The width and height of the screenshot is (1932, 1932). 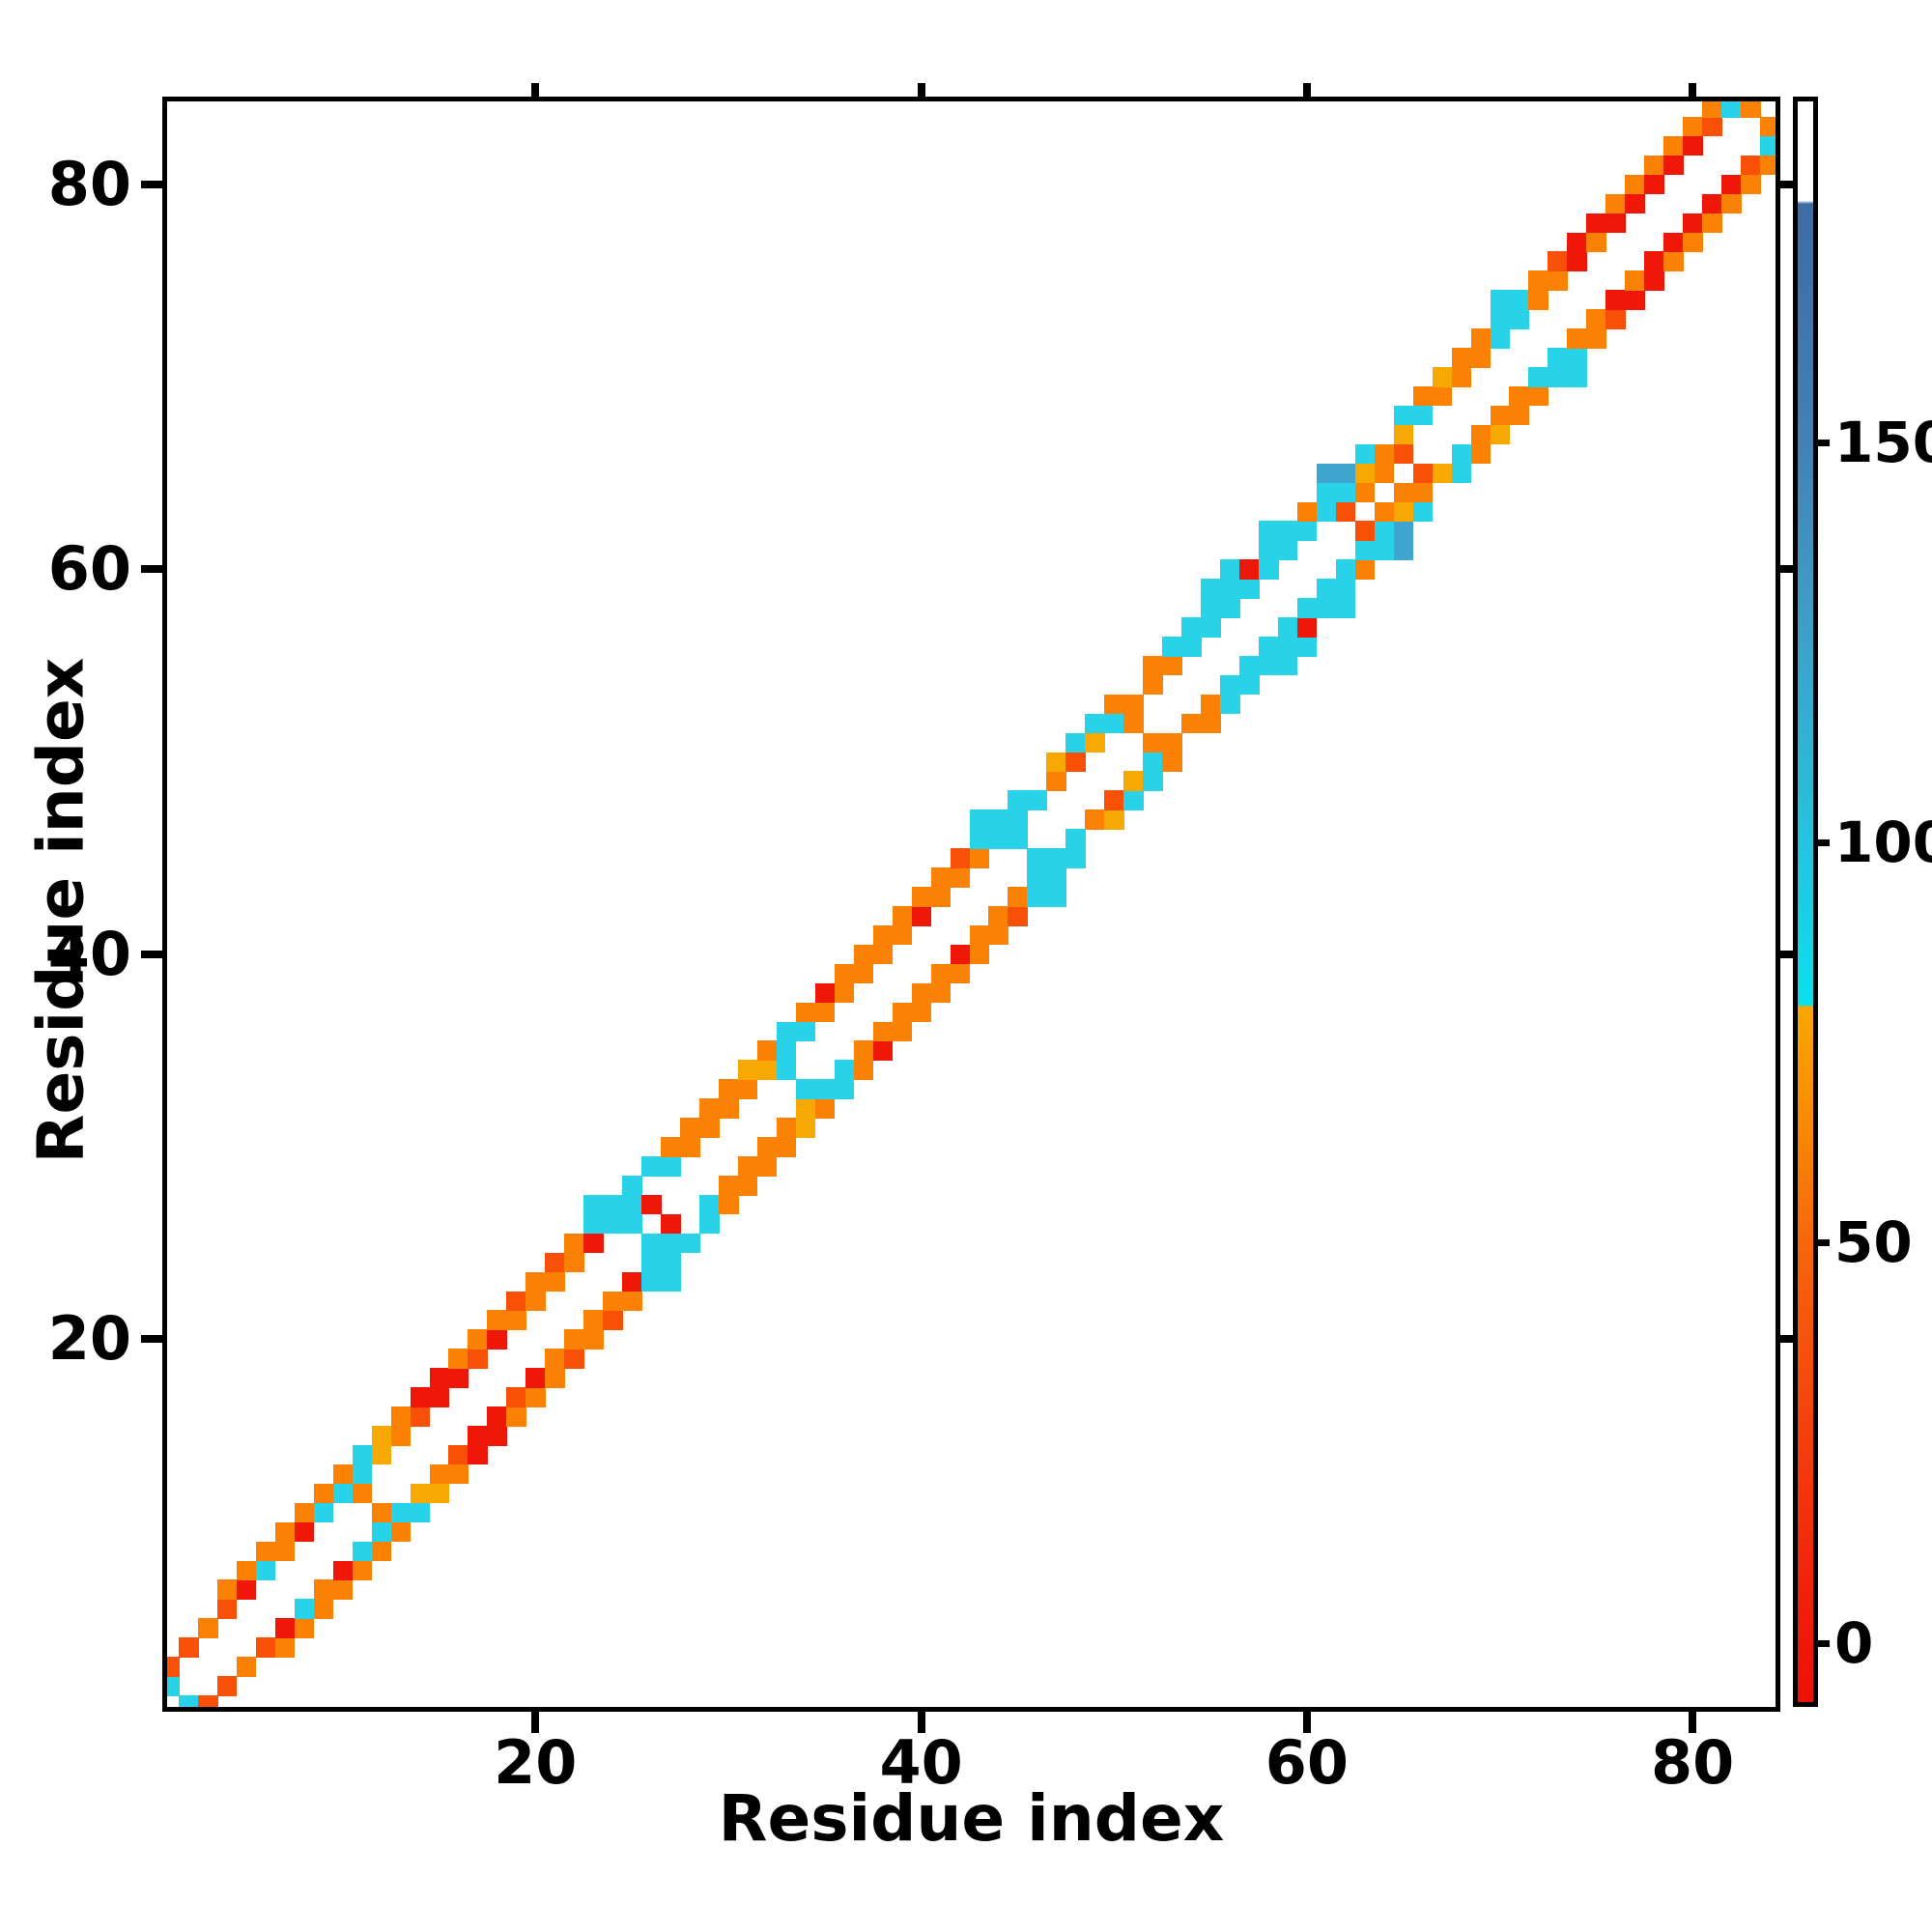 I want to click on colorbar-tick-label: 0, so click(x=1854, y=1642).